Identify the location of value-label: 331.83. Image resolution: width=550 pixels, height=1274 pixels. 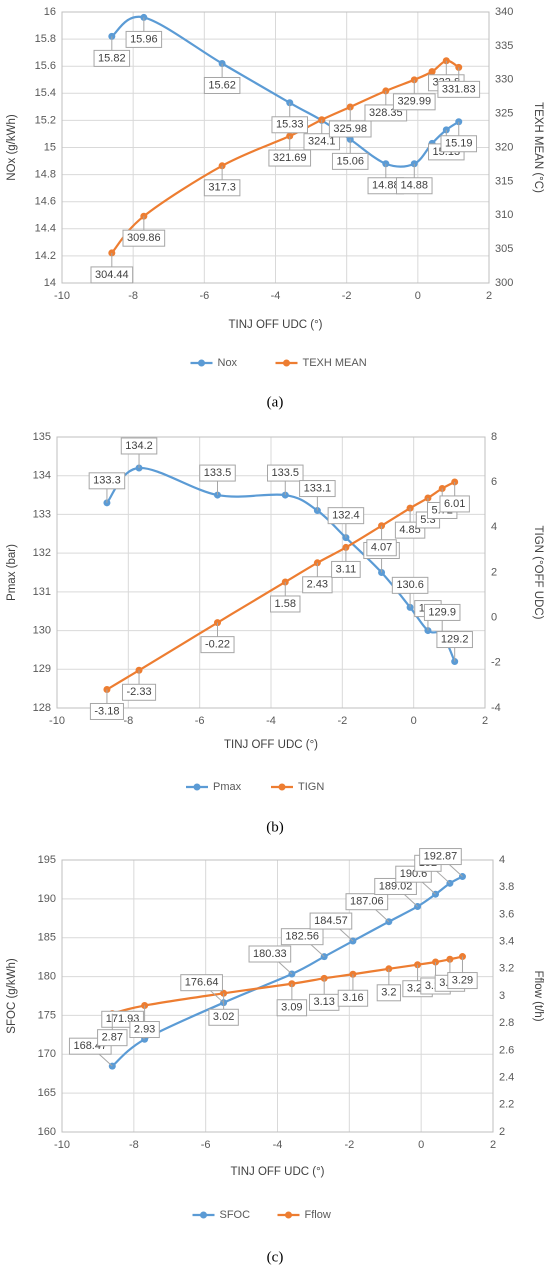
(459, 89).